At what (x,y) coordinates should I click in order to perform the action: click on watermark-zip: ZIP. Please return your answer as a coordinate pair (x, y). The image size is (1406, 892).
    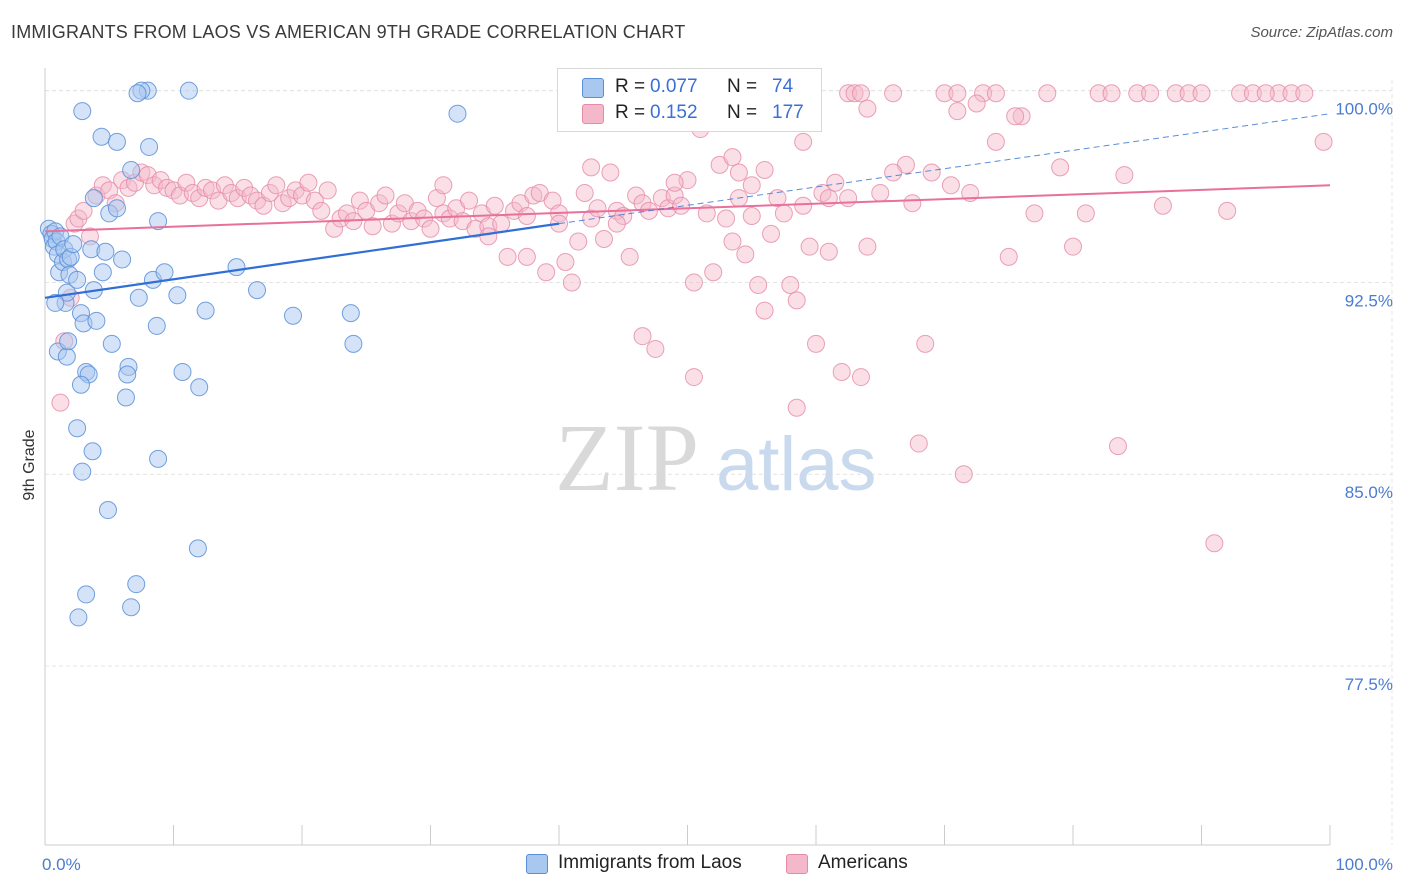
    Looking at the image, I should click on (627, 457).